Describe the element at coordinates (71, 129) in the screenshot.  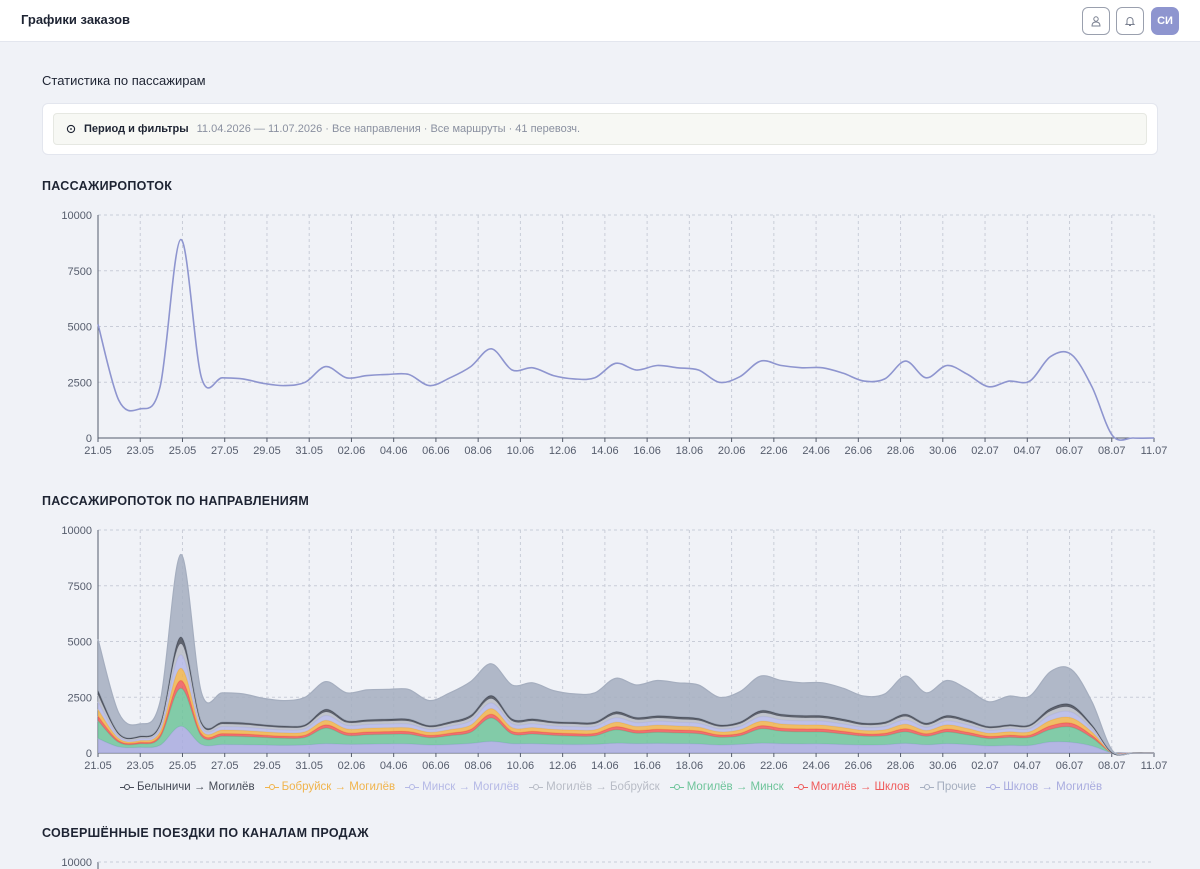
I see `clock-icon` at that location.